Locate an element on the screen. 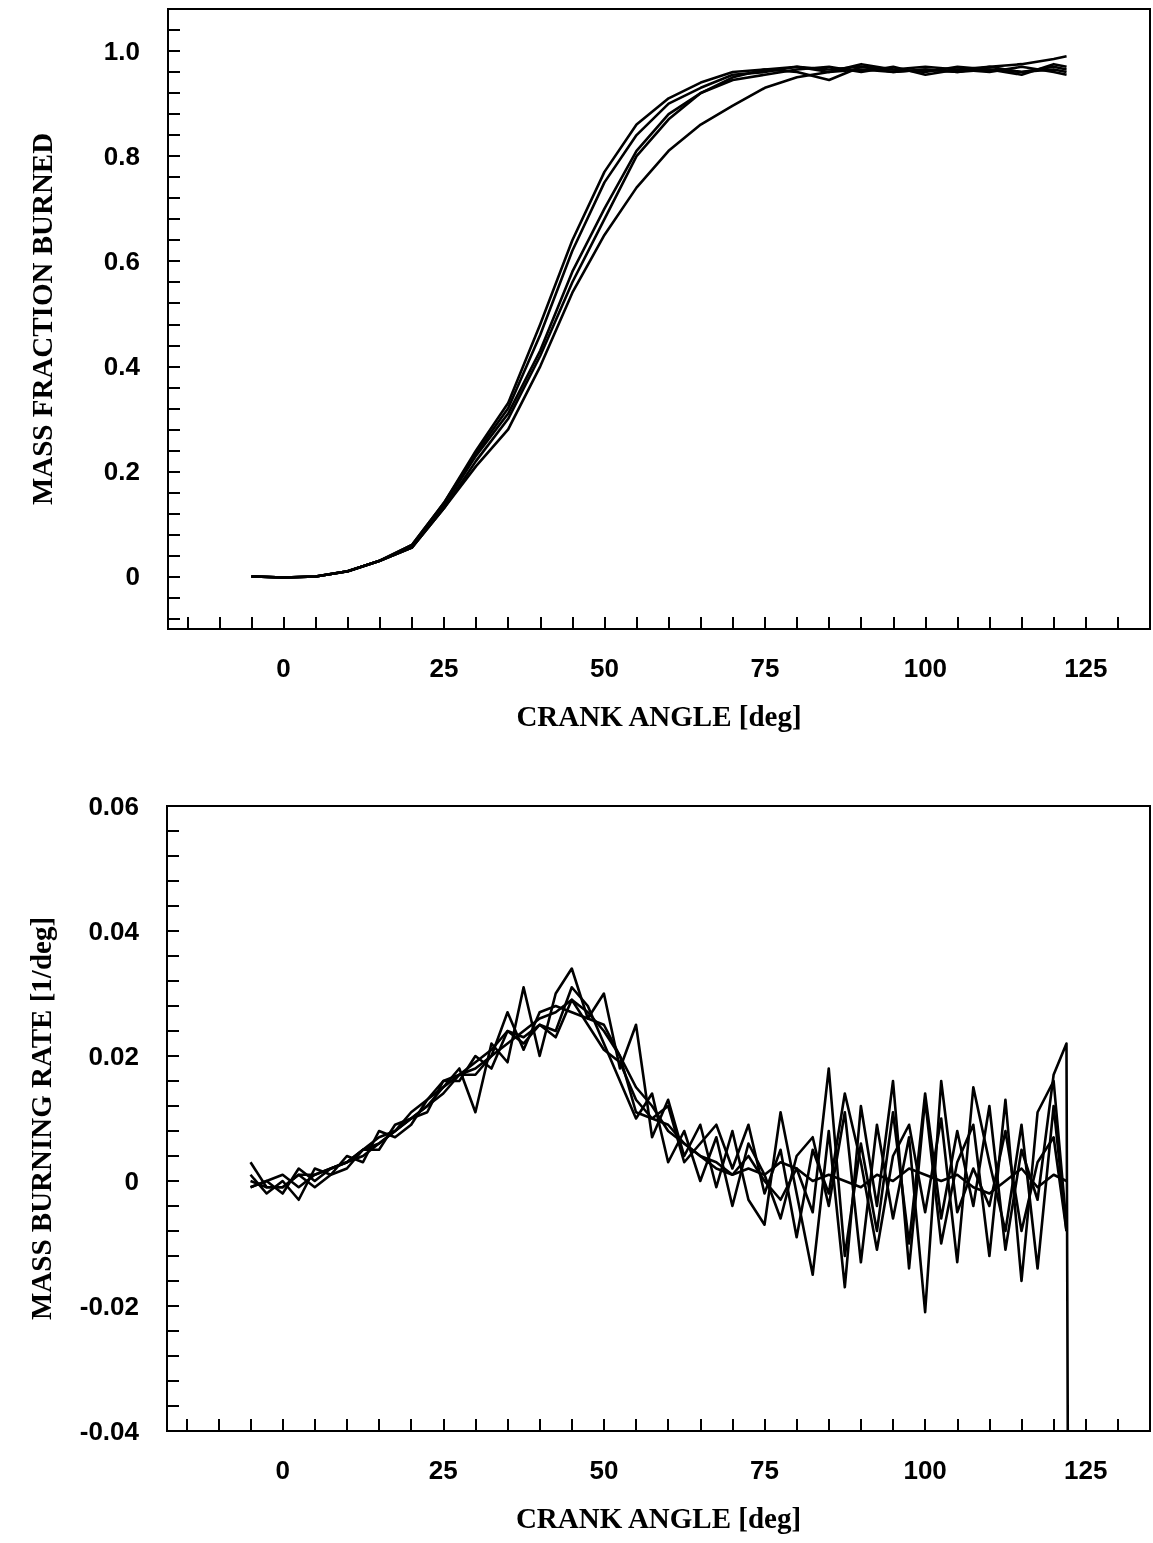 Image resolution: width=1153 pixels, height=1543 pixels. y-tick-label: 1.0 is located at coordinates (121, 51).